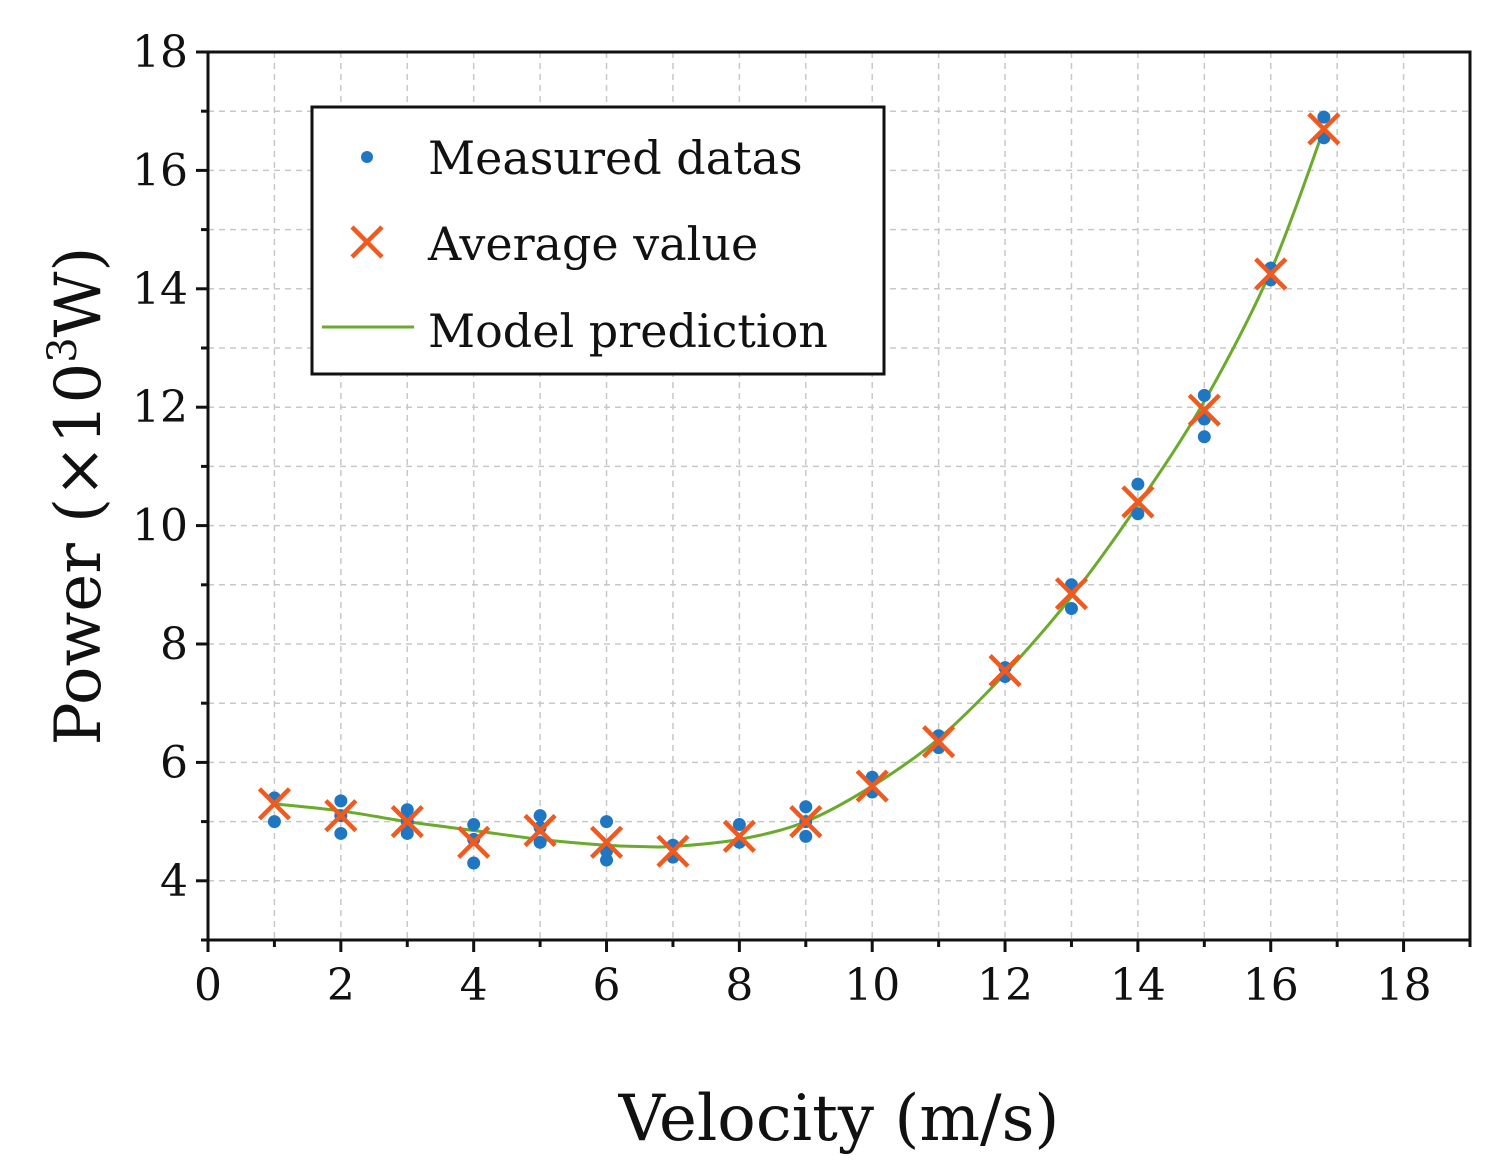  What do you see at coordinates (739, 985) in the screenshot?
I see `x-tick-label: 8` at bounding box center [739, 985].